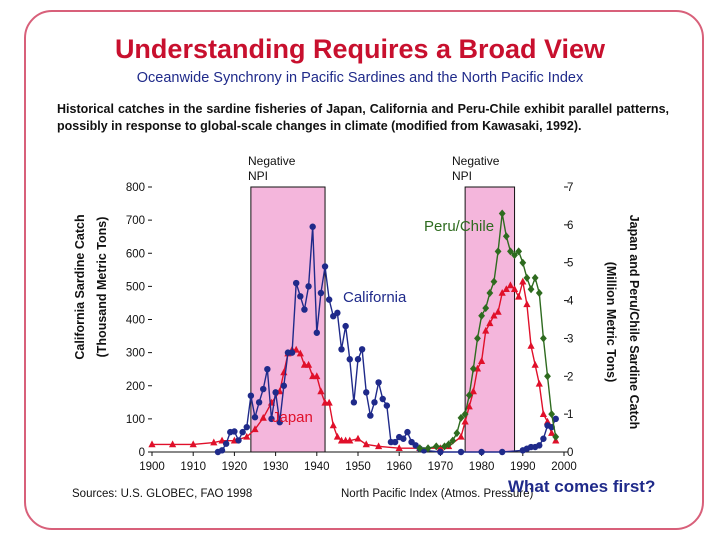  What do you see at coordinates (272, 168) in the screenshot?
I see `negative-npi-label-1: Negative NPI` at bounding box center [272, 168].